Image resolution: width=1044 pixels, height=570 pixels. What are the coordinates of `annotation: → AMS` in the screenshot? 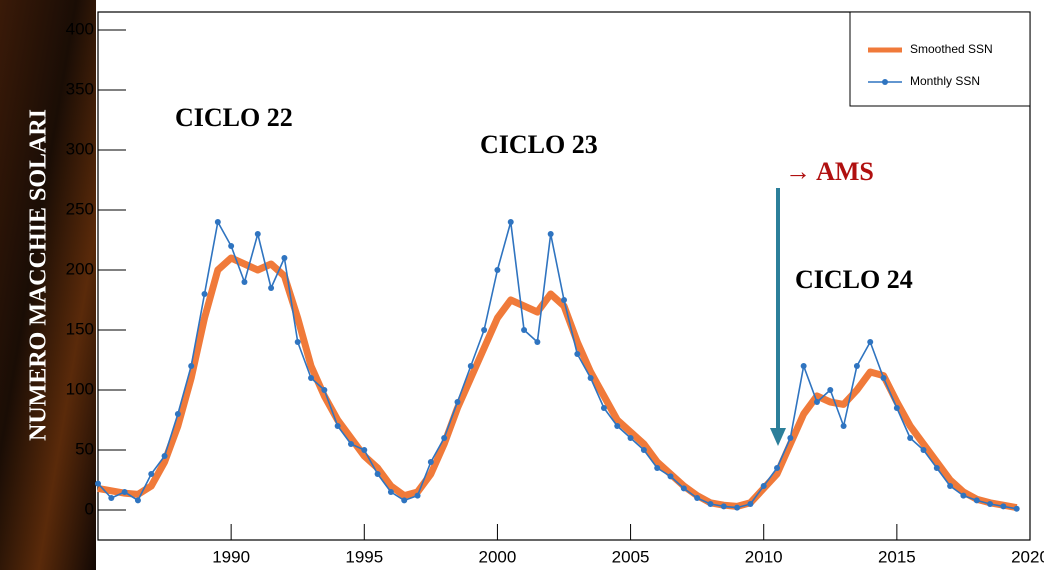 It's located at (829, 171).